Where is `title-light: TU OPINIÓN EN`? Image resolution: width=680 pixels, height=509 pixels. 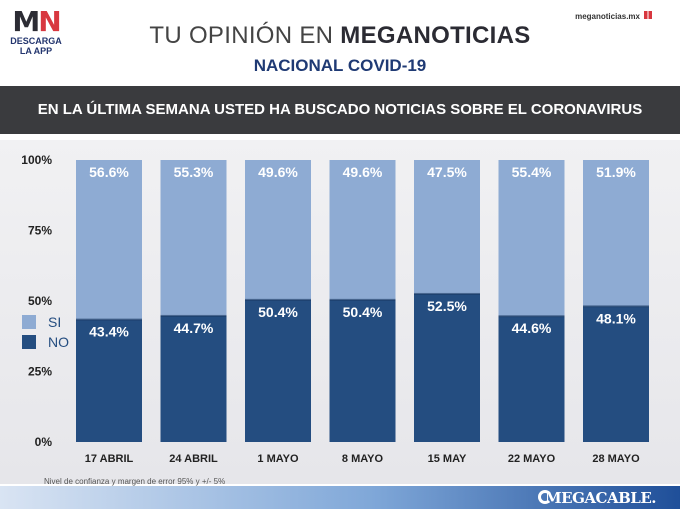
title-light: TU OPINIÓN EN is located at coordinates (245, 35).